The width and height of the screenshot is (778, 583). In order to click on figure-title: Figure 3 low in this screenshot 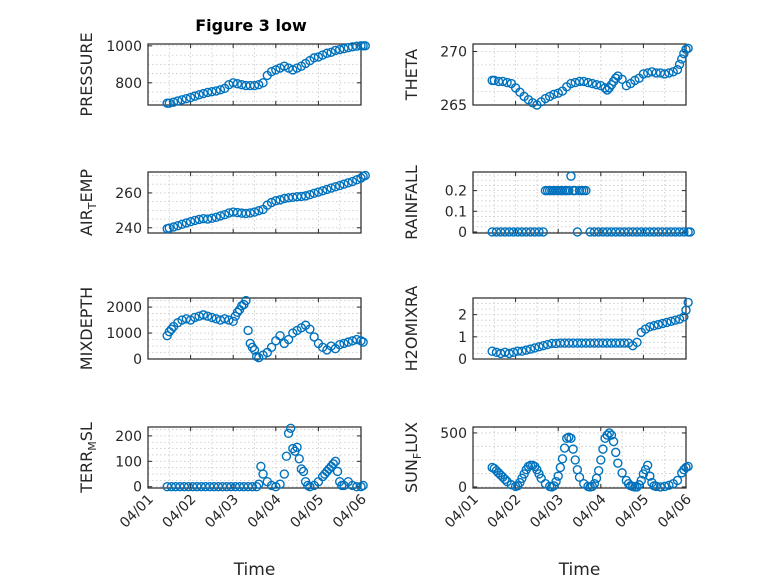, I will do `click(251, 25)`.